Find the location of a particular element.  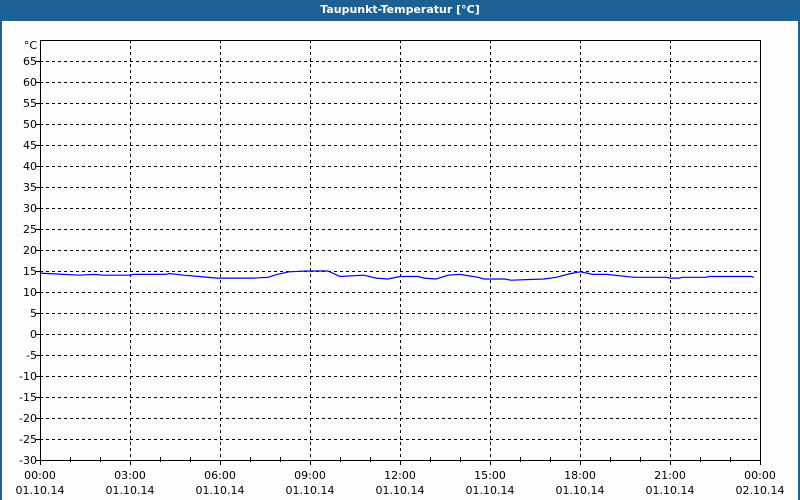

y-tick-label: -30 is located at coordinates (28, 460).